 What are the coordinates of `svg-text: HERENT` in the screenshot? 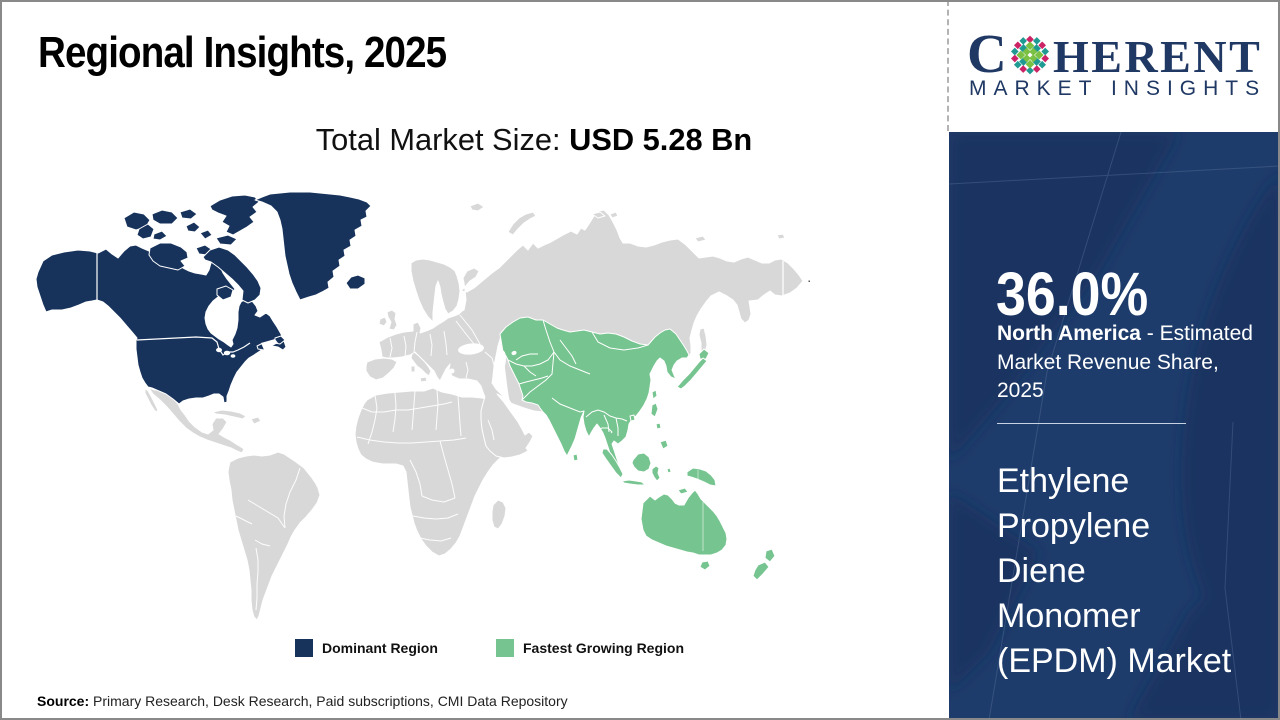 It's located at (1157, 56).